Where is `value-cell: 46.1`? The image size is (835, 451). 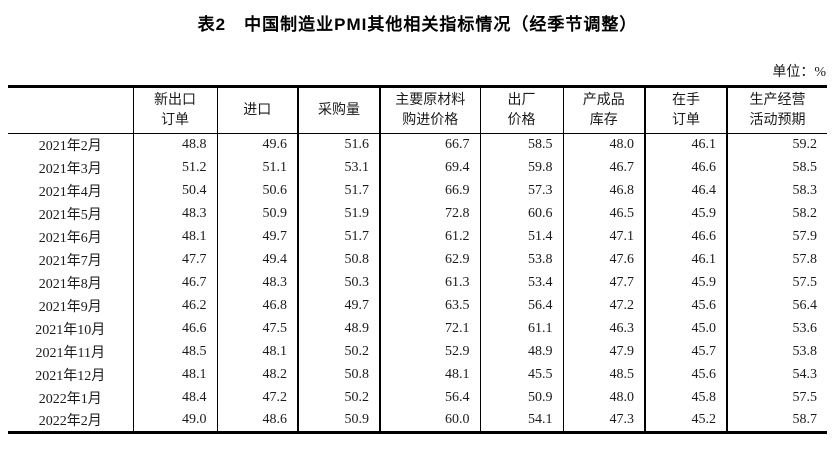 value-cell: 46.1 is located at coordinates (686, 145).